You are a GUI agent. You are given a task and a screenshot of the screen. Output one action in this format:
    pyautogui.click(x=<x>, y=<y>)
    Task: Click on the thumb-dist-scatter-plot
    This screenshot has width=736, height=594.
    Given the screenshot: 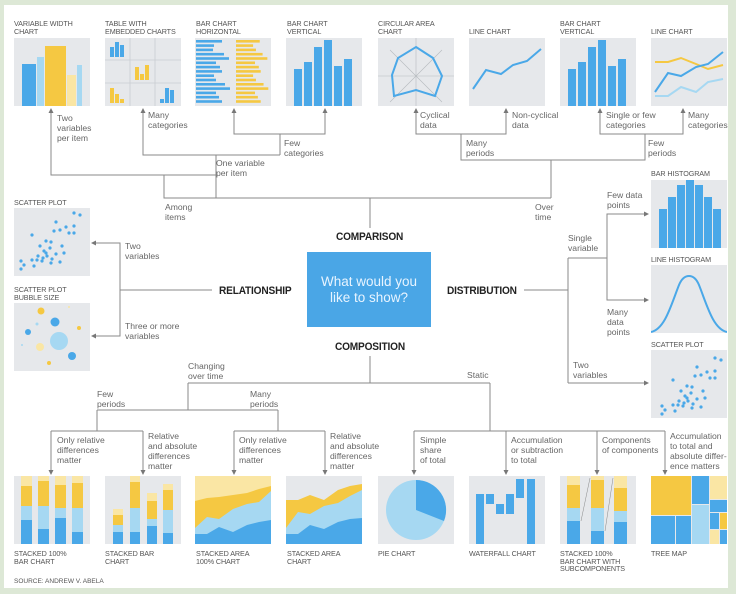 What is the action you would take?
    pyautogui.click(x=689, y=384)
    